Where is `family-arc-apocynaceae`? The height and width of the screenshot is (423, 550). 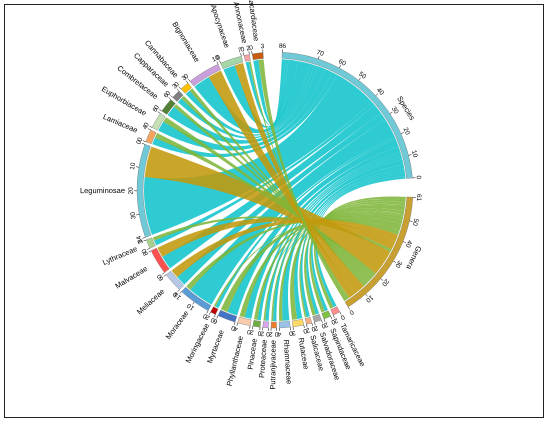 family-arc-apocynaceae is located at coordinates (232, 62).